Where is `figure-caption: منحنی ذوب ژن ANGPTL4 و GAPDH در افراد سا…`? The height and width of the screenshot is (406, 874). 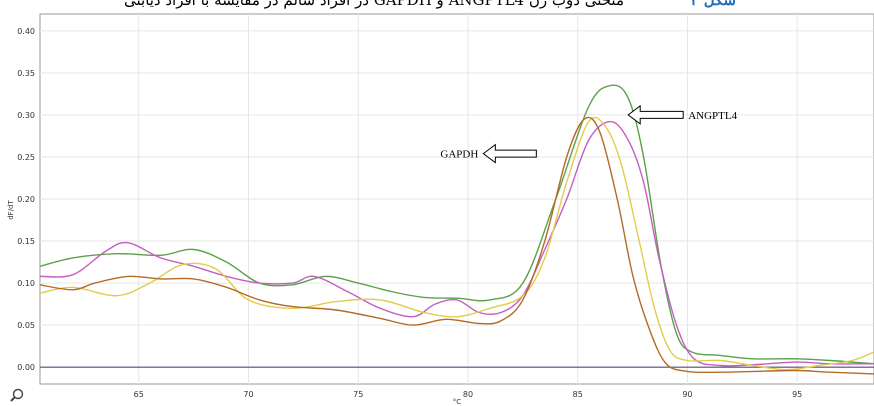
figure-caption: منحنی ذوب ژن ANGPTL4 و GAPDH در افراد سا… is located at coordinates (437, 6).